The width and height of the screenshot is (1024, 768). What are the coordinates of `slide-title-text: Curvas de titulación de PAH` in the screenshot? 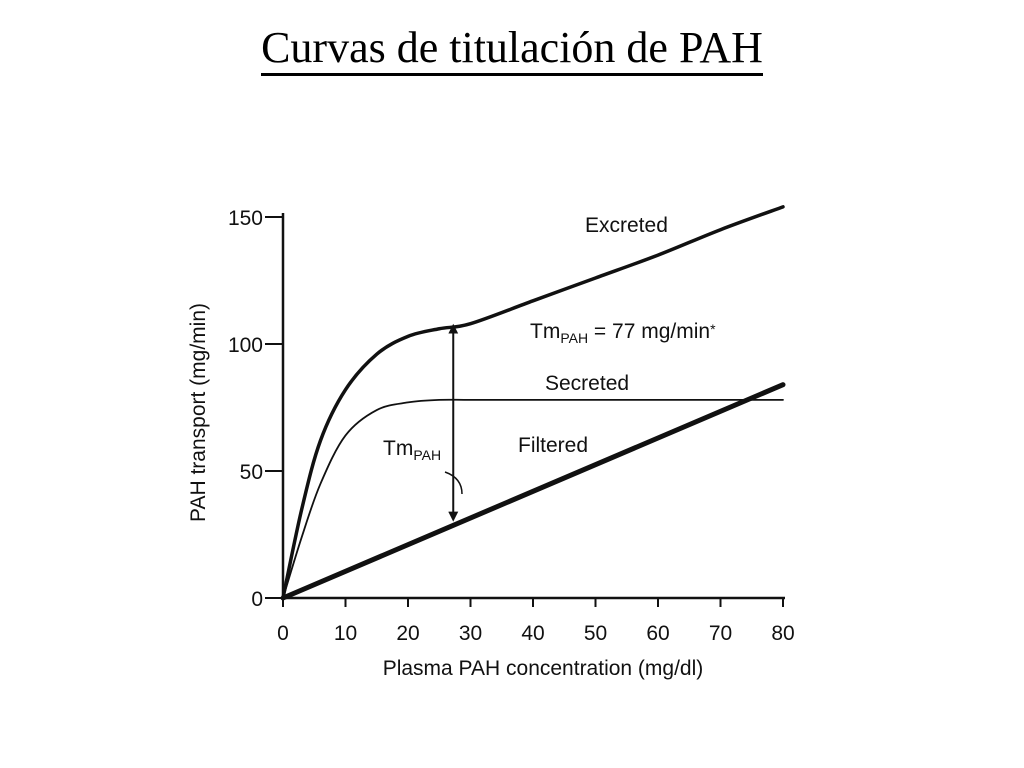 It's located at (512, 49).